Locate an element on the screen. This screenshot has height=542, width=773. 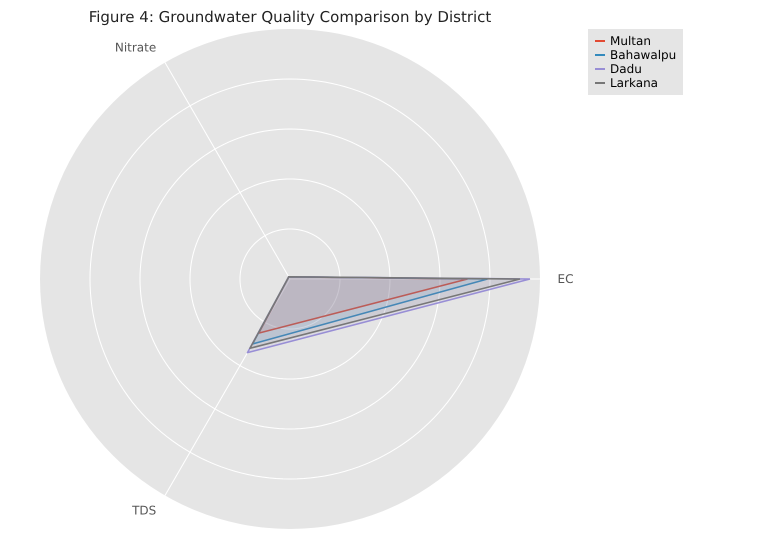
spoke-label: Nitrate is located at coordinates (135, 47).